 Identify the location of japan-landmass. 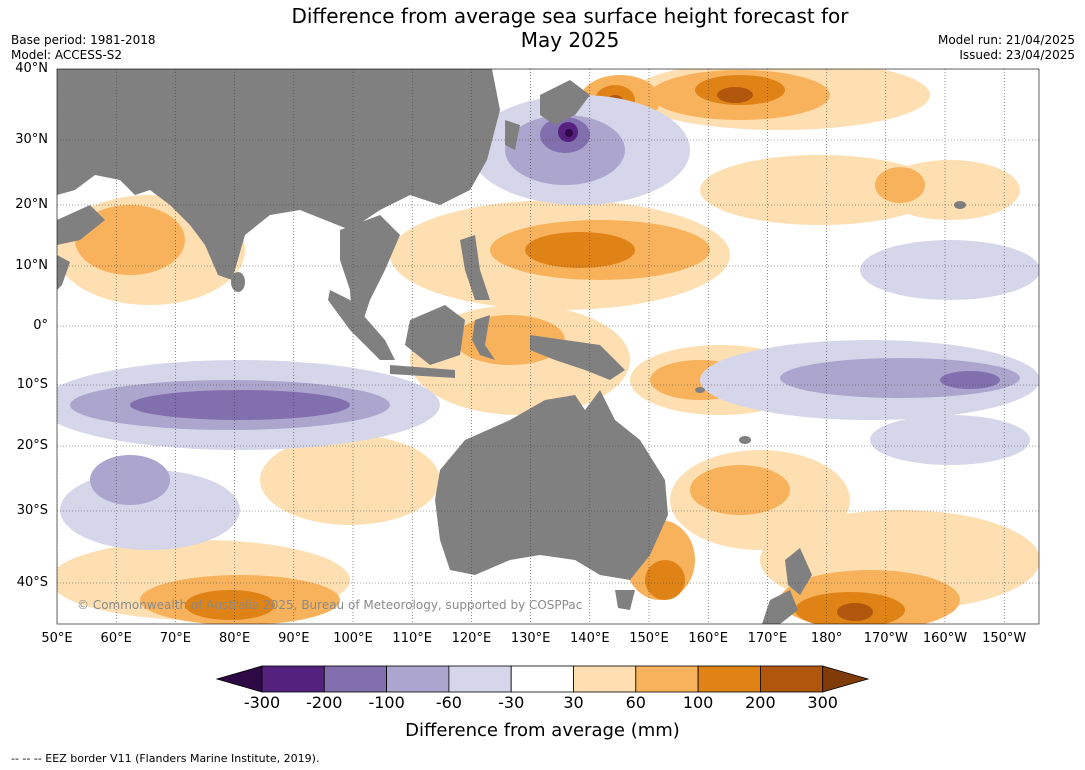
(565, 102).